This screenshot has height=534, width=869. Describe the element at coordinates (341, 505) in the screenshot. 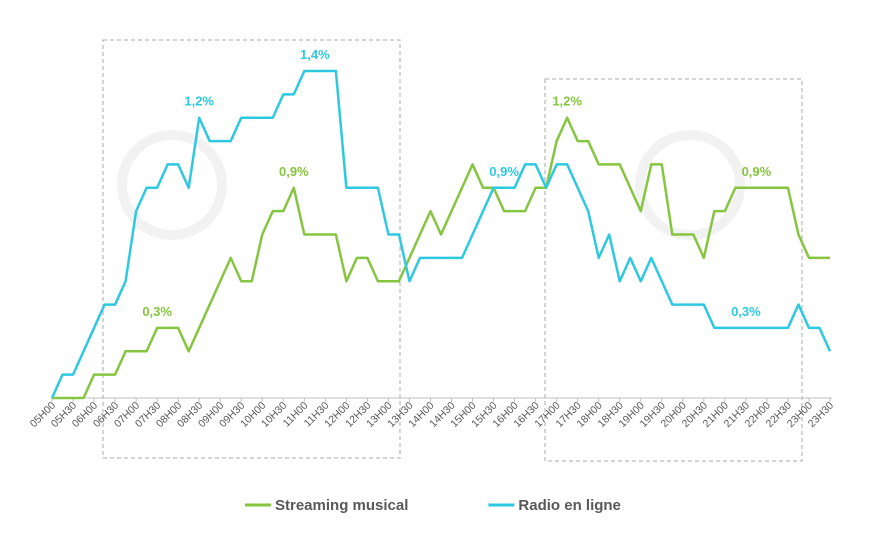

I see `legend-label: Streaming musical` at that location.